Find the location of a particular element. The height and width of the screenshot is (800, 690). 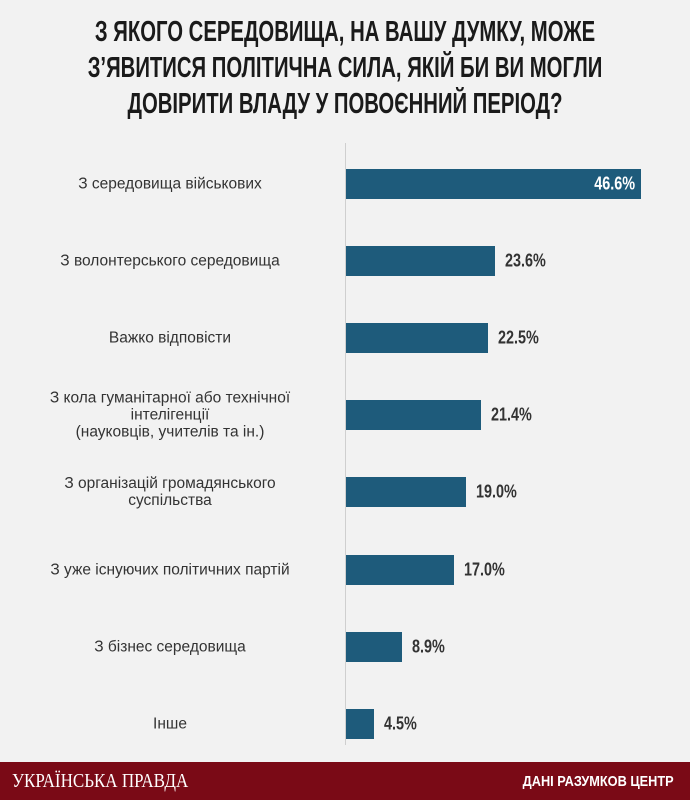

value-label: 21.4% is located at coordinates (512, 414).